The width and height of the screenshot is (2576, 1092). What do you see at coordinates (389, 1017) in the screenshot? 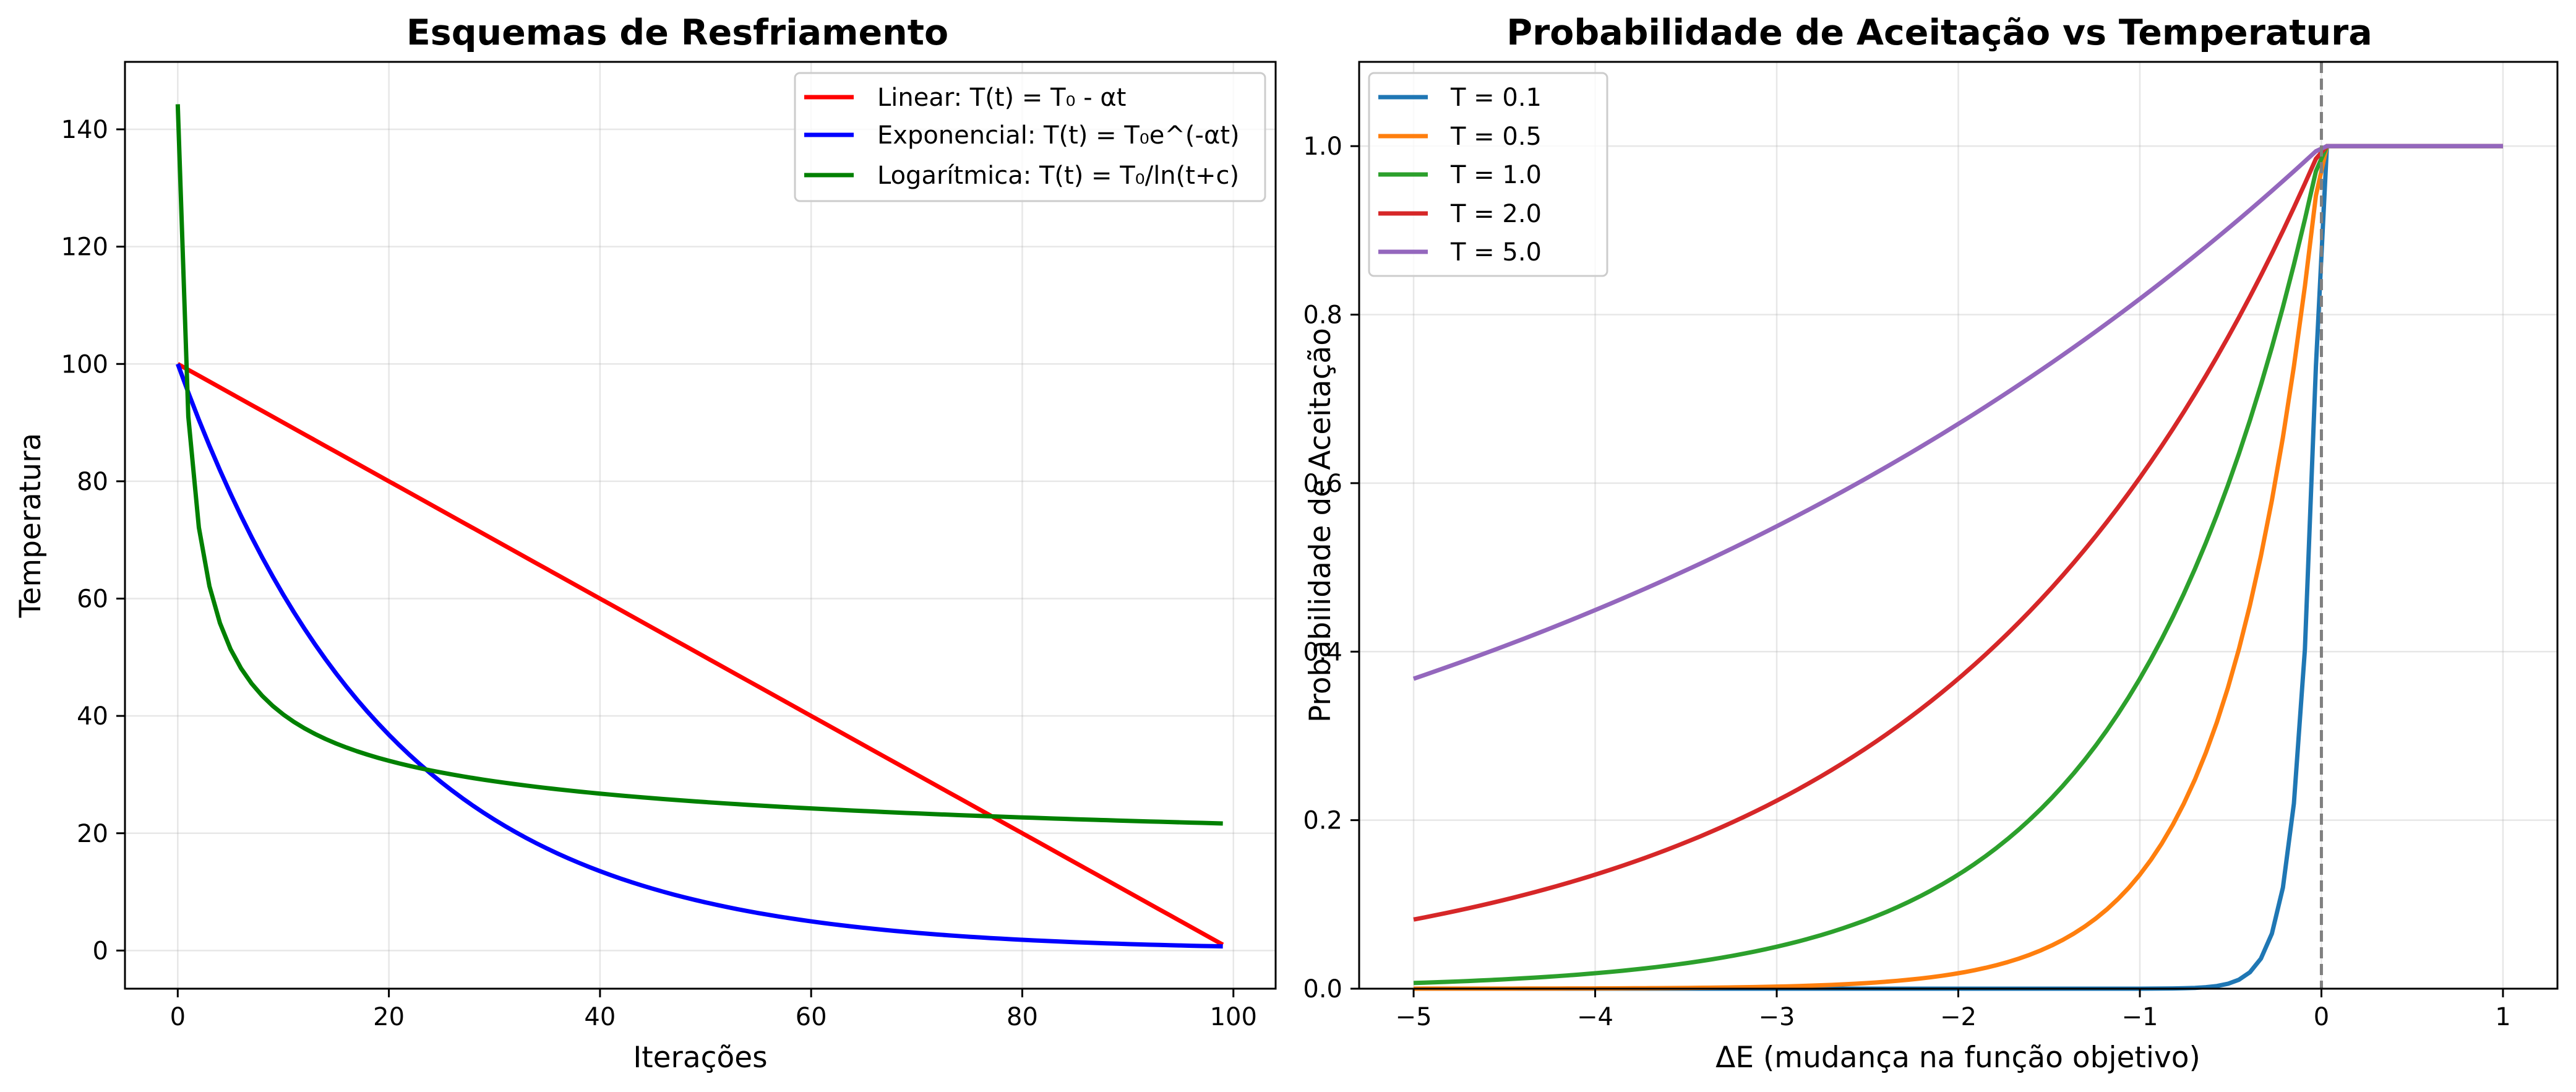
I see `x-tick-label: 20` at bounding box center [389, 1017].